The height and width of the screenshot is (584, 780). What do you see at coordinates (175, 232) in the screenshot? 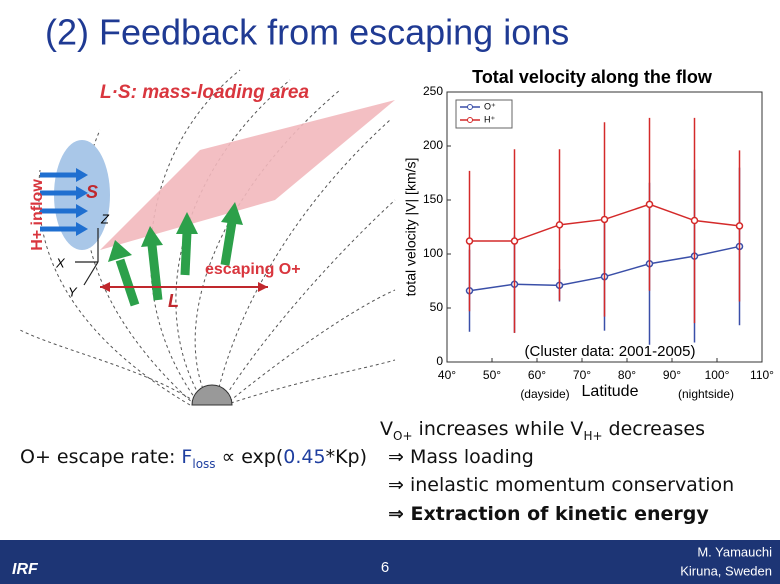
I see `escape-arrowheads` at bounding box center [175, 232].